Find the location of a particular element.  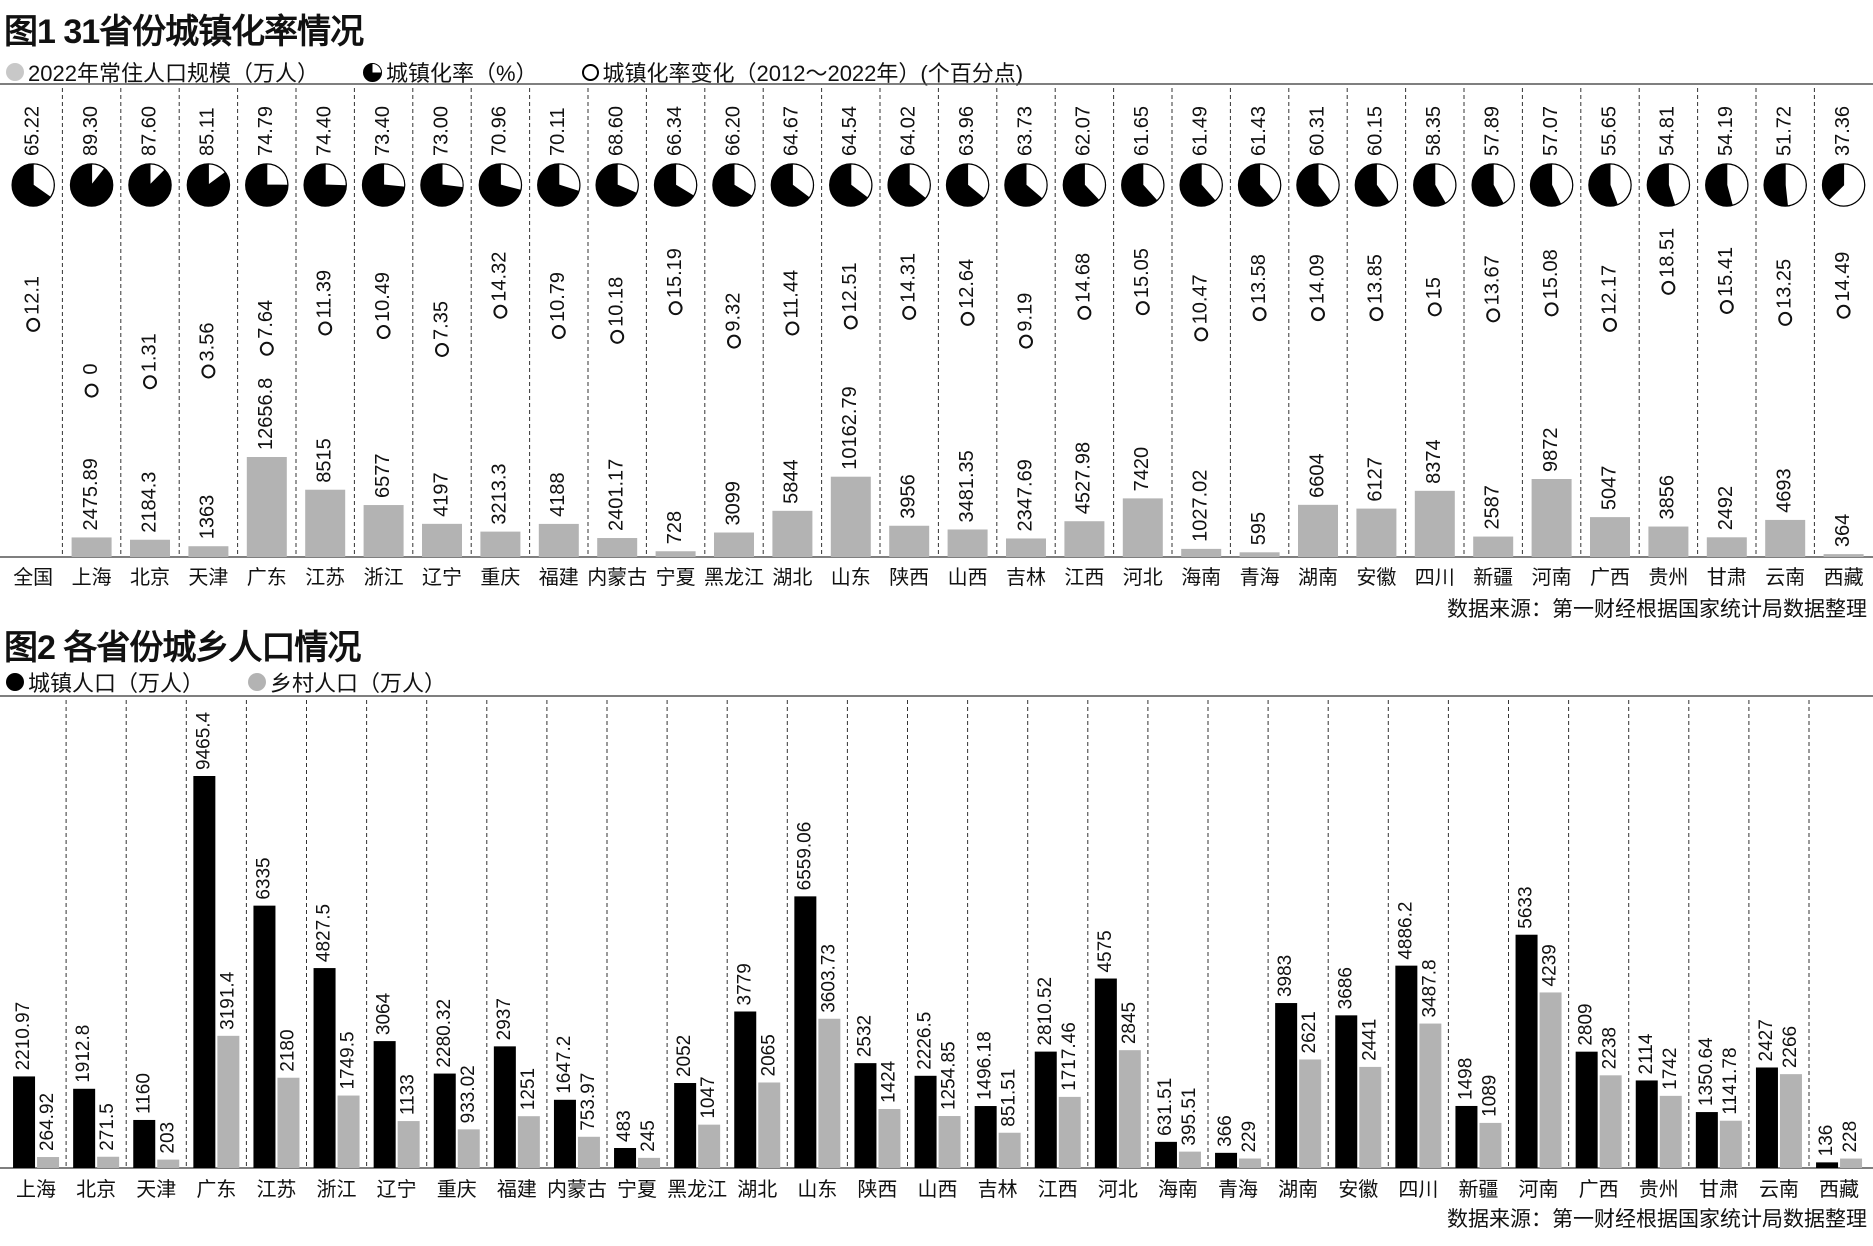

change-label: 13.85 is located at coordinates (1376, 279).